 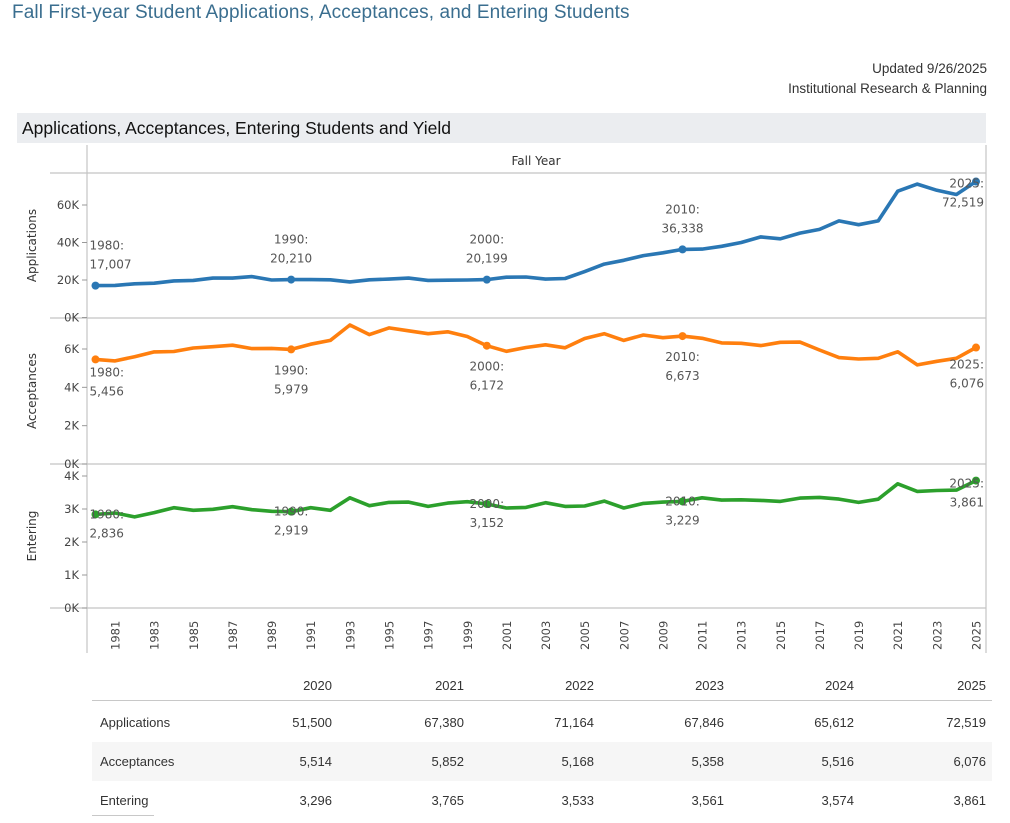 I want to click on x-tick-label: 2017, so click(x=820, y=635).